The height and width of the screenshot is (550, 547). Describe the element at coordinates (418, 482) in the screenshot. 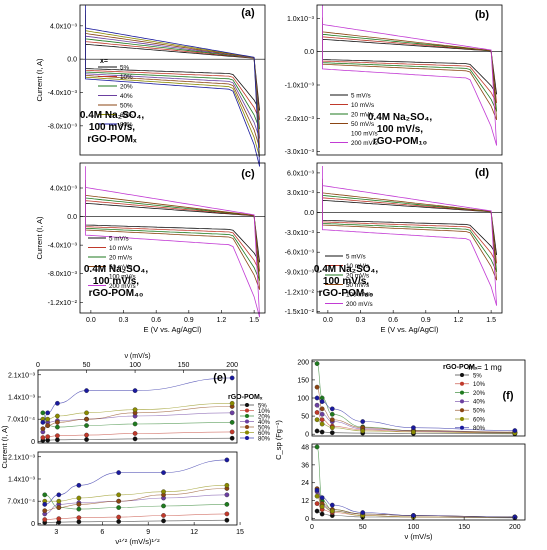

I see `panel-f_bottom-frame` at that location.